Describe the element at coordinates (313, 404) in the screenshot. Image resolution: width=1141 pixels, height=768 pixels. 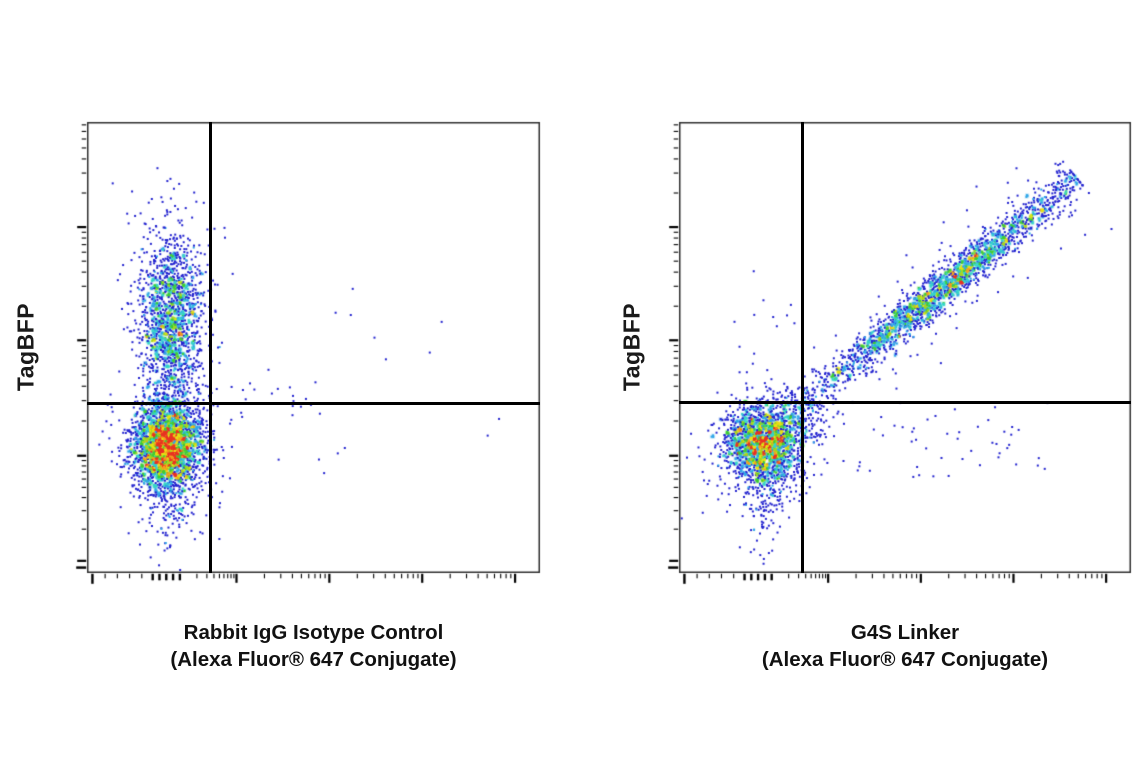
I see `quadrant-gate-horizontal-isotype-control` at that location.